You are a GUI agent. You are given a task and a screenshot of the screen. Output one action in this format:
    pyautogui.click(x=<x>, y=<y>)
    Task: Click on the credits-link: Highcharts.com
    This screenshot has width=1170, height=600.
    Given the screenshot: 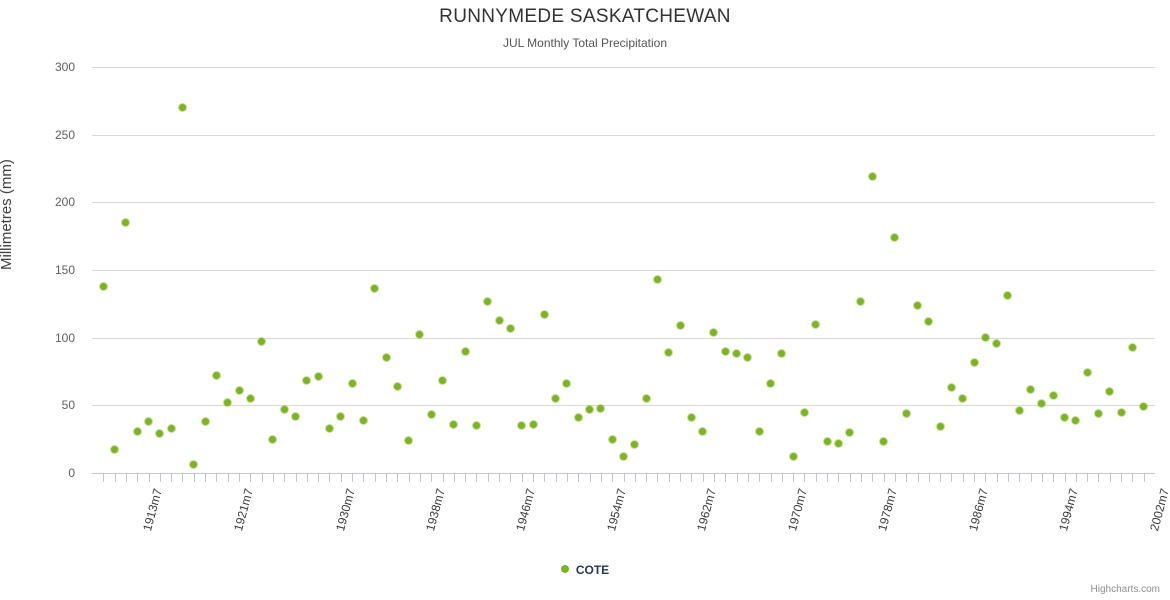 What is the action you would take?
    pyautogui.click(x=1125, y=589)
    